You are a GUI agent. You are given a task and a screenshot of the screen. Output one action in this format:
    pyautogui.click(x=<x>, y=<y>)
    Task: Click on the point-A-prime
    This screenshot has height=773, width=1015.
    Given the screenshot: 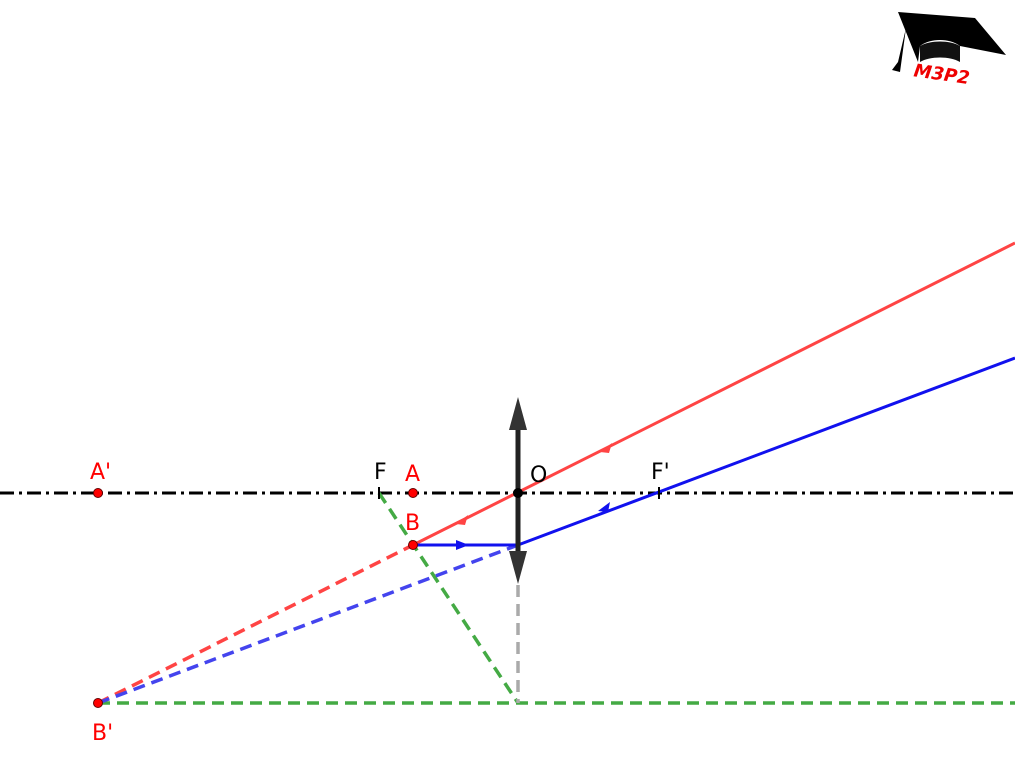 What is the action you would take?
    pyautogui.click(x=98, y=493)
    